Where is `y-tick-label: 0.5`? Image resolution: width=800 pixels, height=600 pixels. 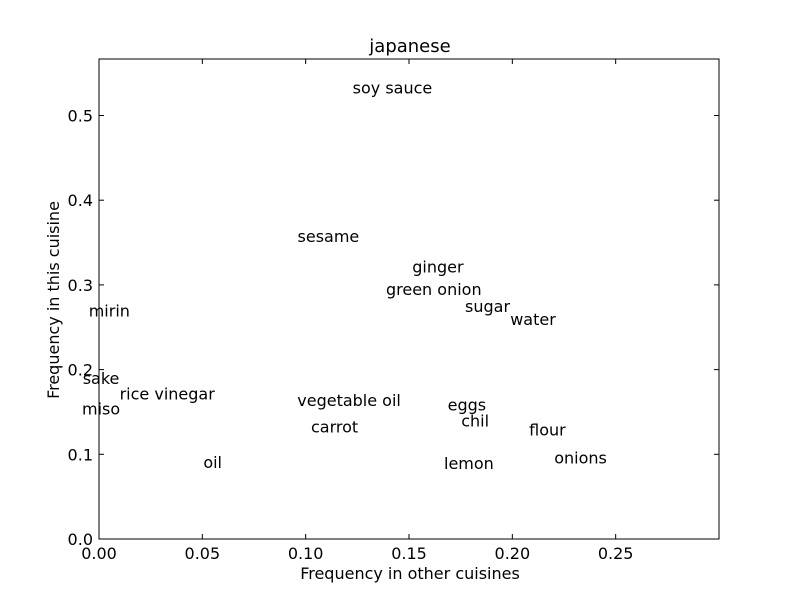
y-tick-label: 0.5 is located at coordinates (80, 115).